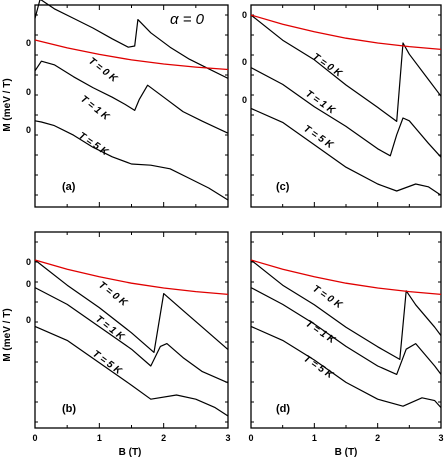 The height and width of the screenshot is (460, 447). I want to click on alpha-annotation: α = 0, so click(187, 19).